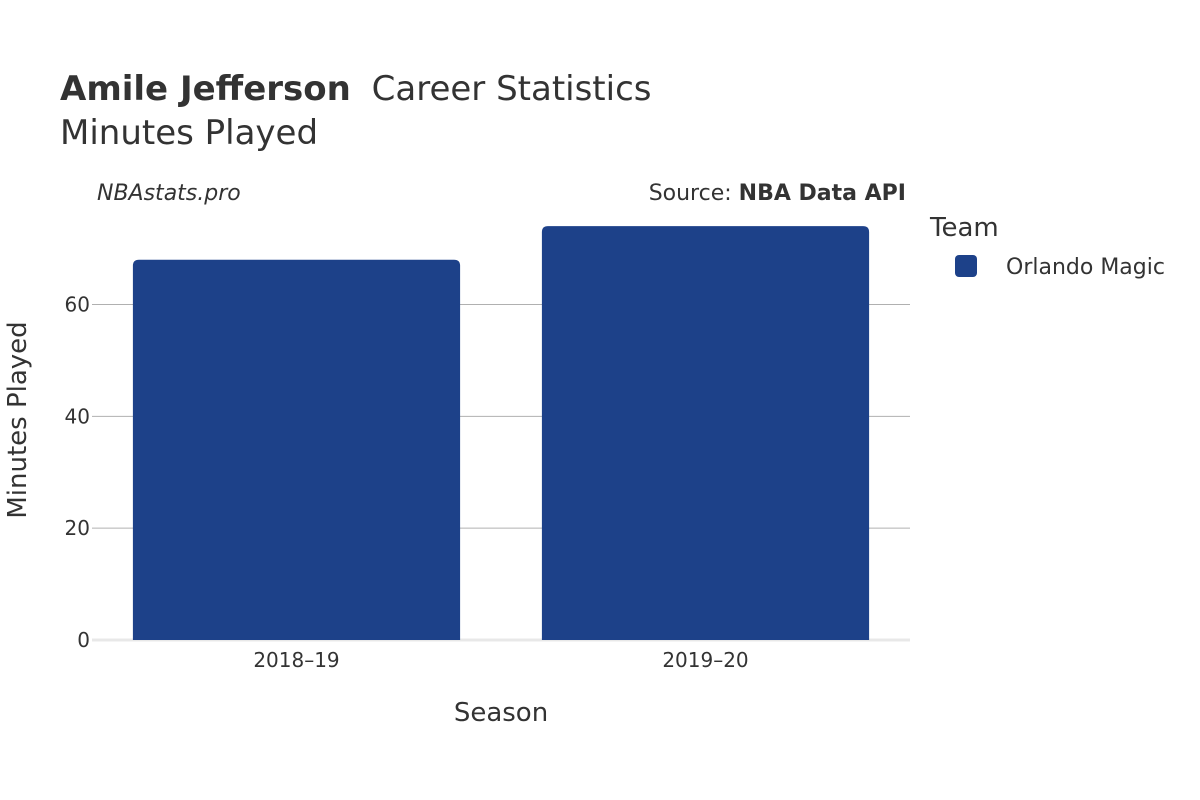 The width and height of the screenshot is (1200, 800). I want to click on player-name: Amile Jefferson, so click(205, 89).